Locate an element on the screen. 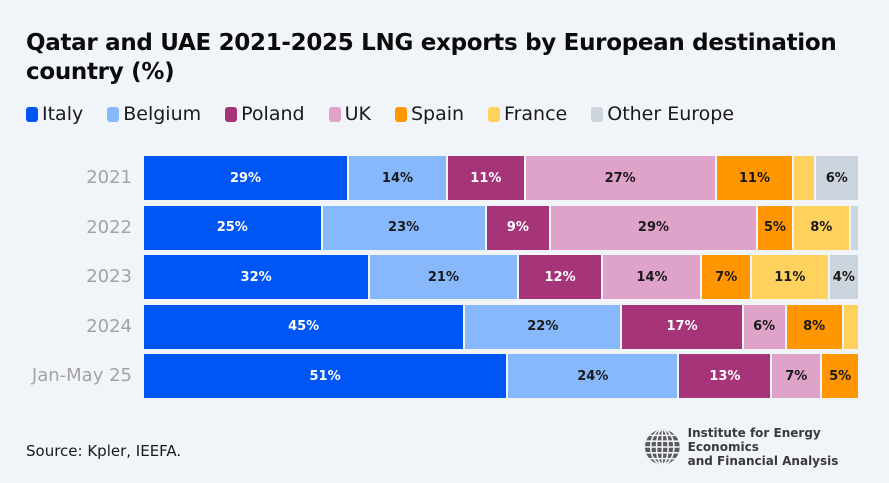  data-label: 51% is located at coordinates (325, 376).